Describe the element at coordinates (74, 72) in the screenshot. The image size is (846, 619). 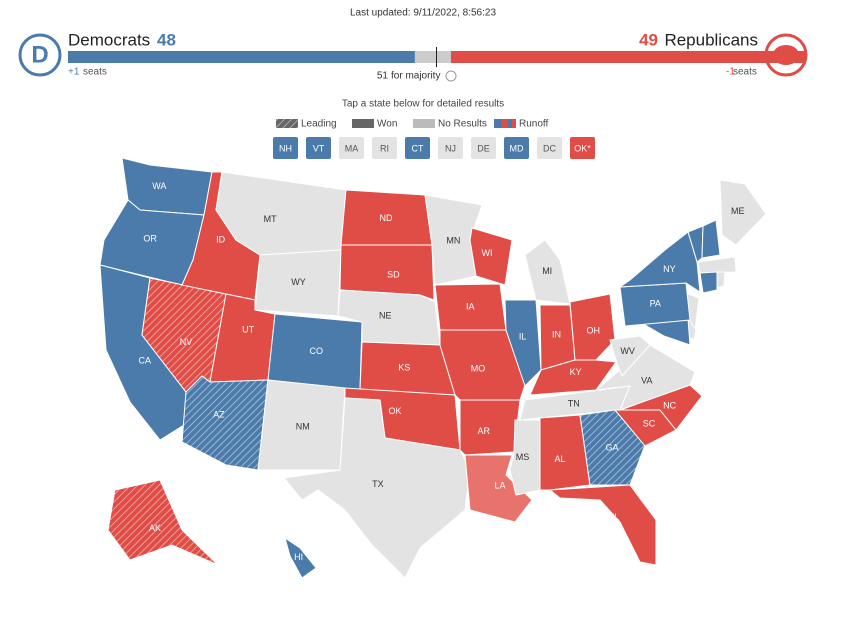
I see `dem-change: +1` at that location.